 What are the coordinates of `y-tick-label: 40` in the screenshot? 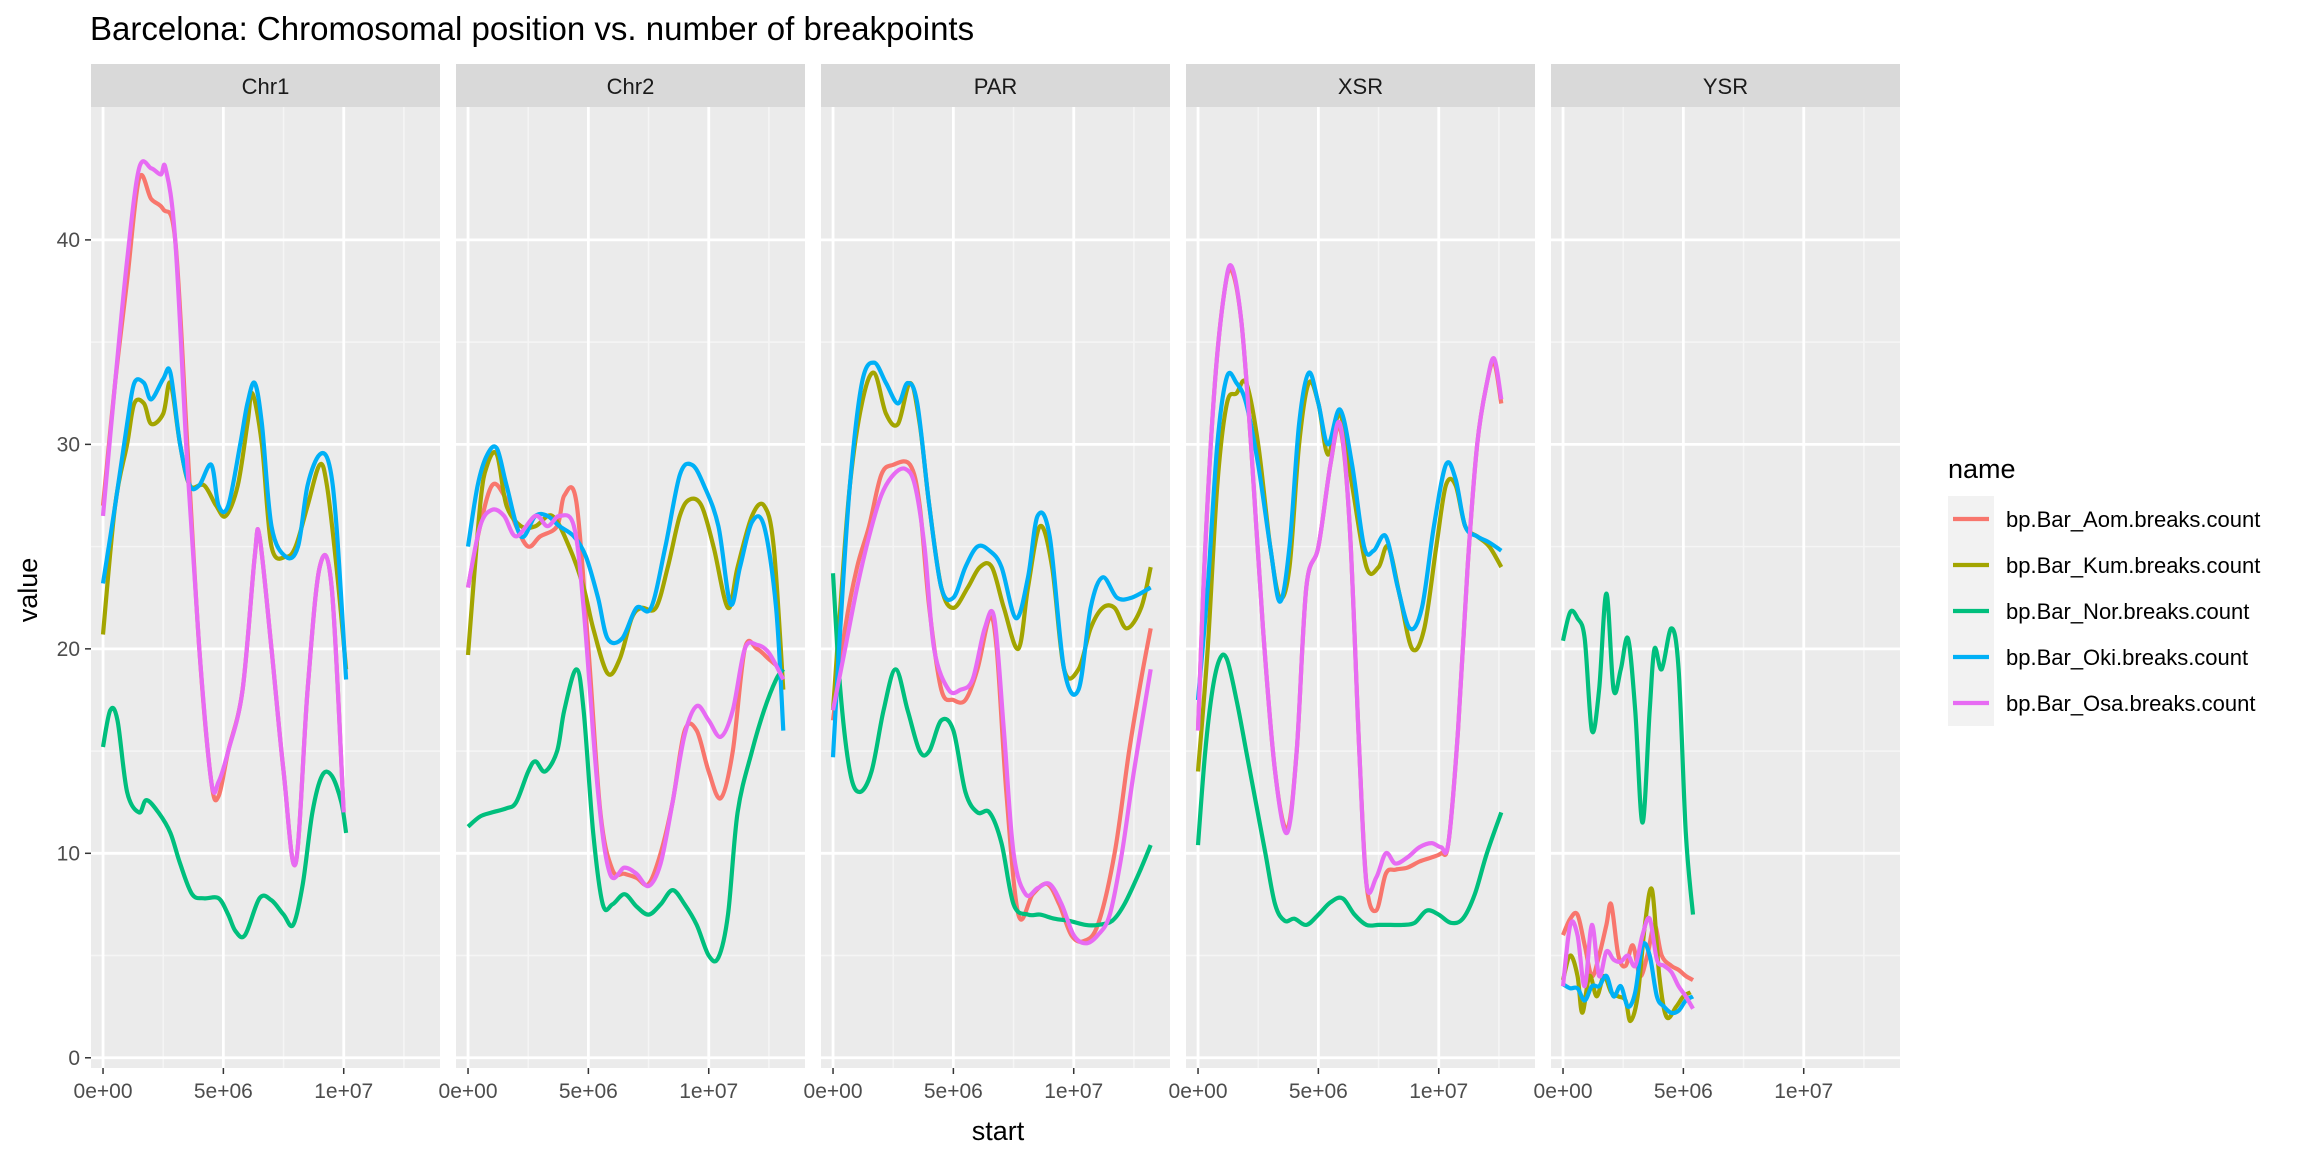 It's located at (68, 240).